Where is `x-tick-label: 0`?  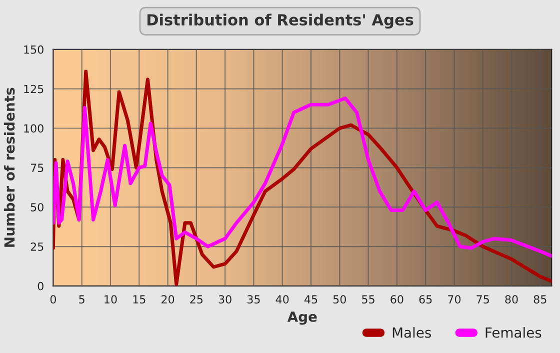 x-tick-label: 0 is located at coordinates (53, 299).